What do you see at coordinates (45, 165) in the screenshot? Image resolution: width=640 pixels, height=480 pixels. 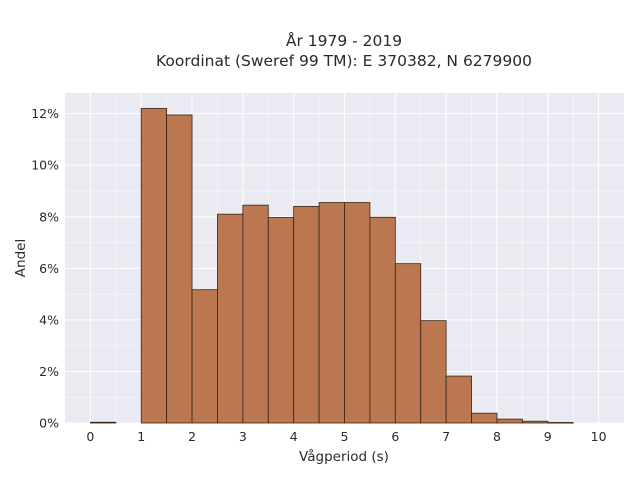 I see `y-tick-label: 10%` at bounding box center [45, 165].